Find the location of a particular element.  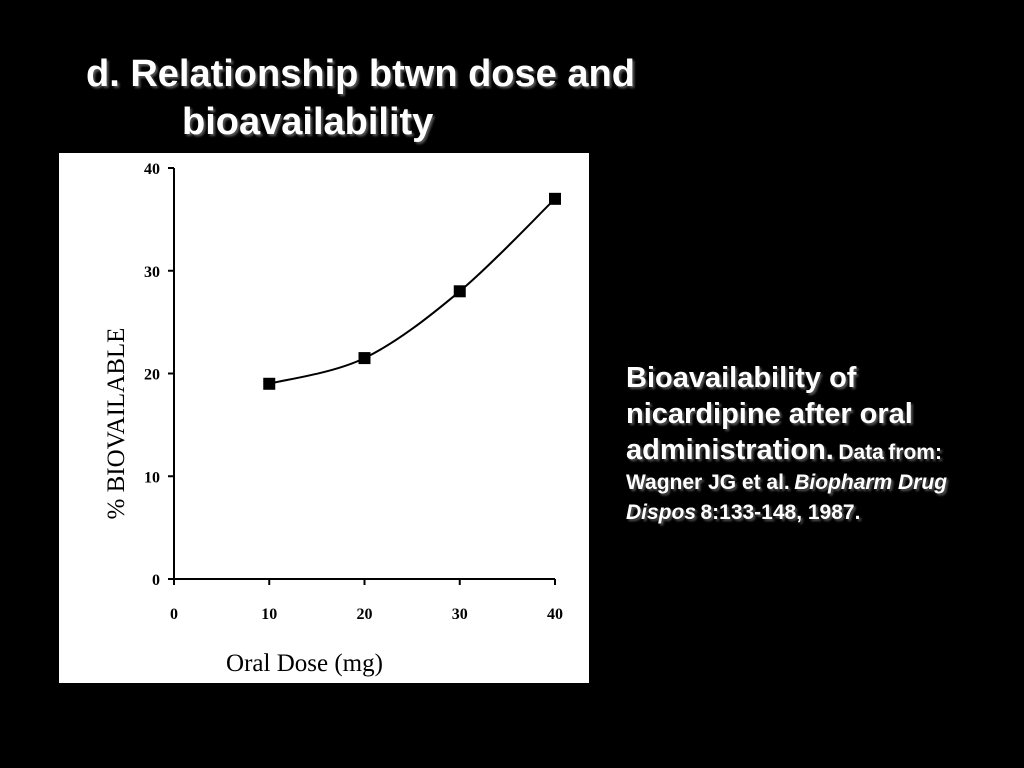

x-tick-label: 10 is located at coordinates (269, 614).